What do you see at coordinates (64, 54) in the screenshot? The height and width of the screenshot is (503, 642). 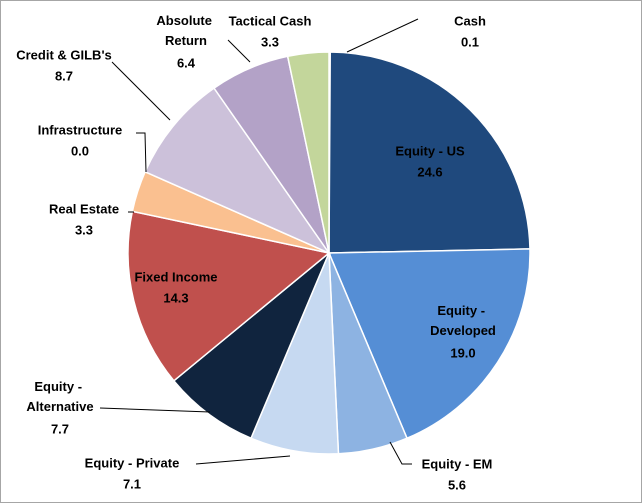 I see `category-label: Credit & GILB's` at bounding box center [64, 54].